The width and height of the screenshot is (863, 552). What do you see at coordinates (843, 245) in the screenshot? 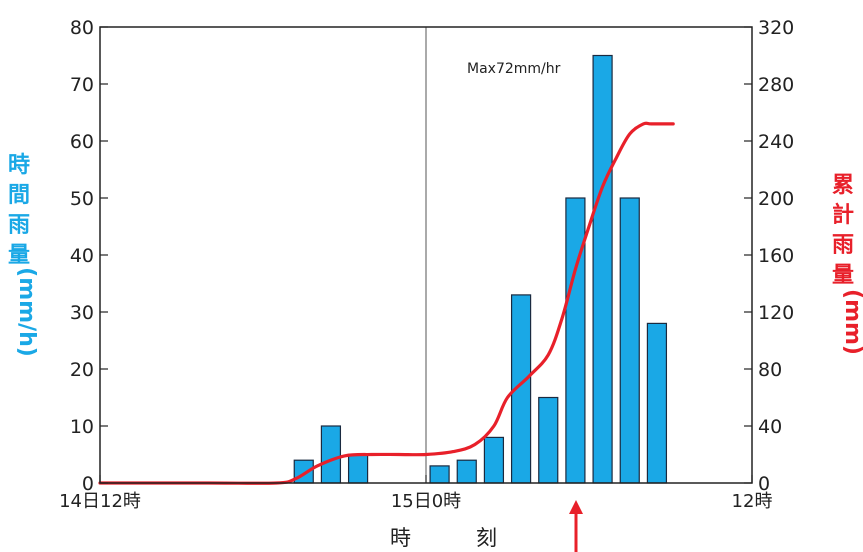
I see `right-axis-label-char: 雨` at bounding box center [843, 245].